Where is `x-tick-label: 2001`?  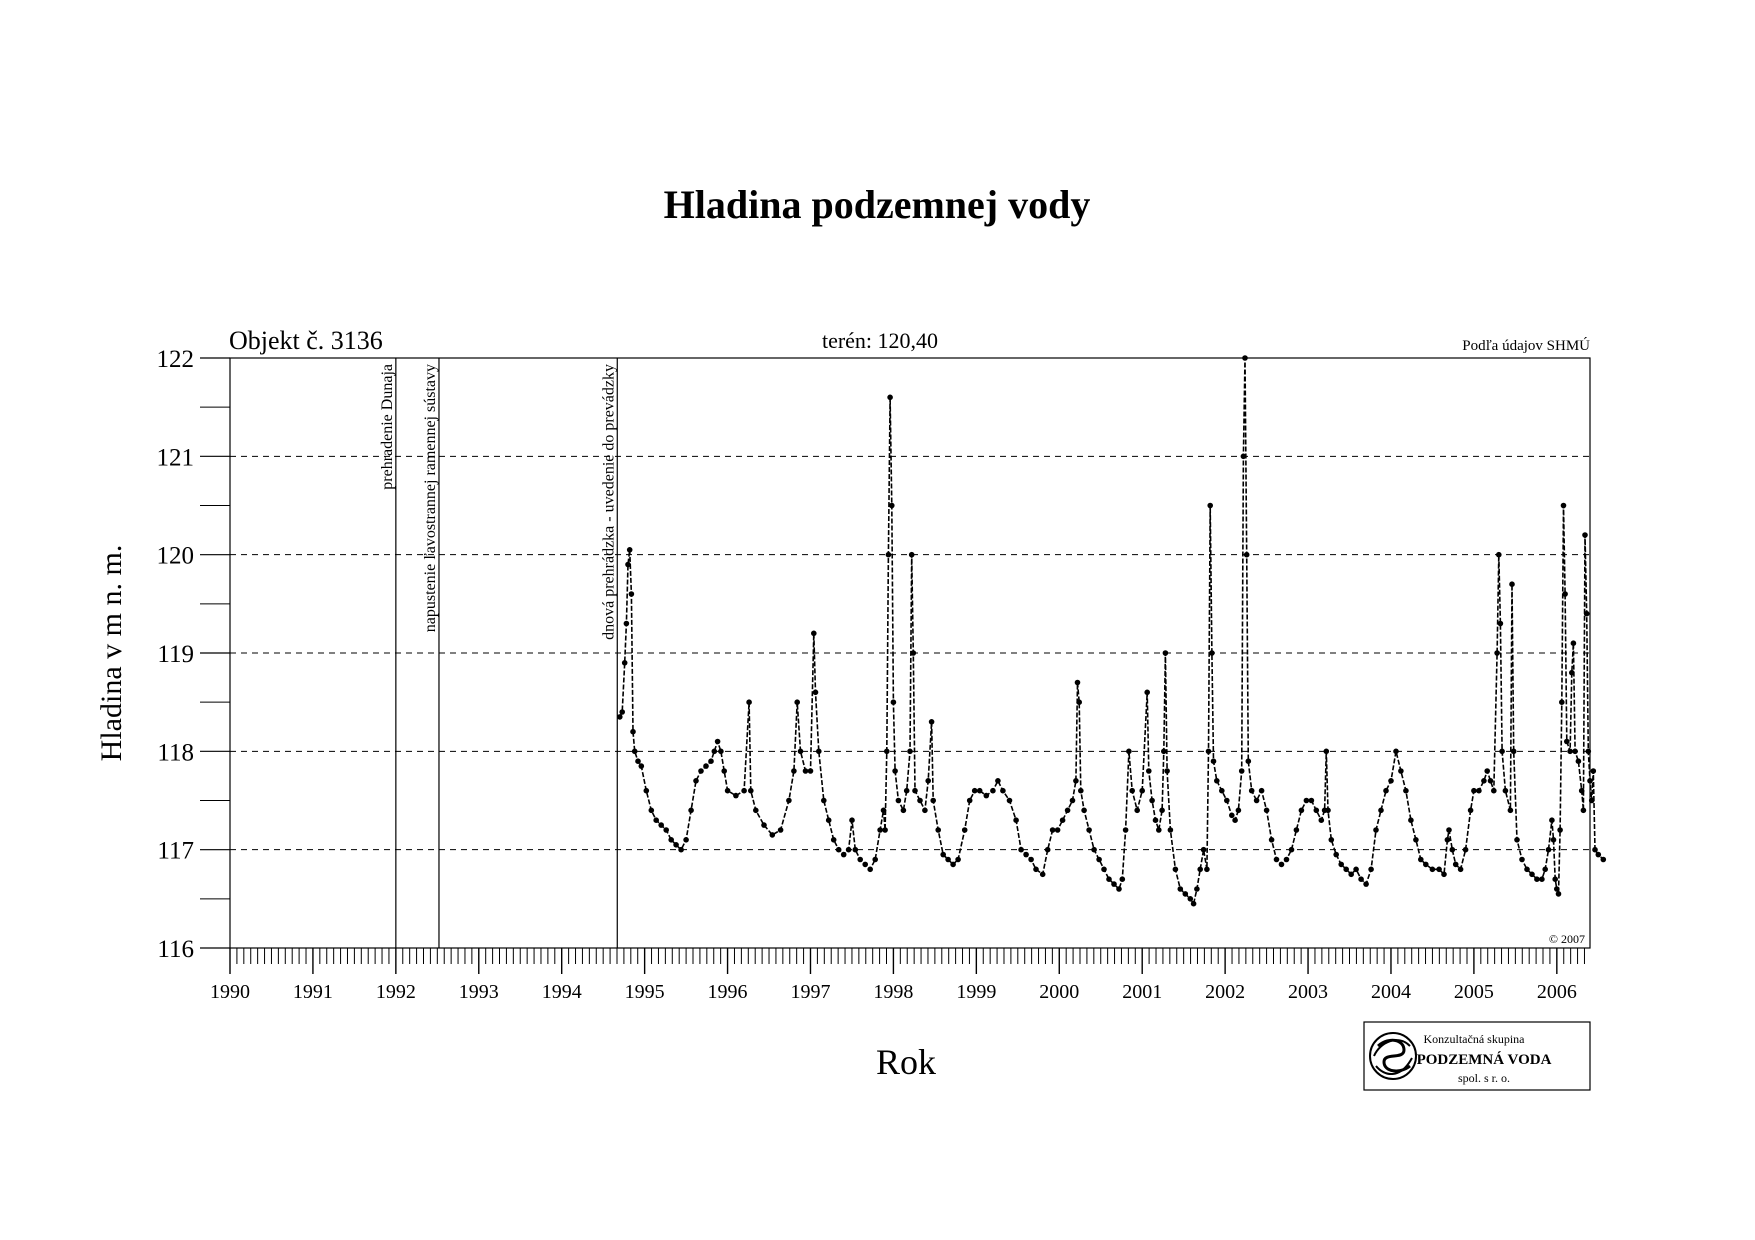 x-tick-label: 2001 is located at coordinates (1142, 992).